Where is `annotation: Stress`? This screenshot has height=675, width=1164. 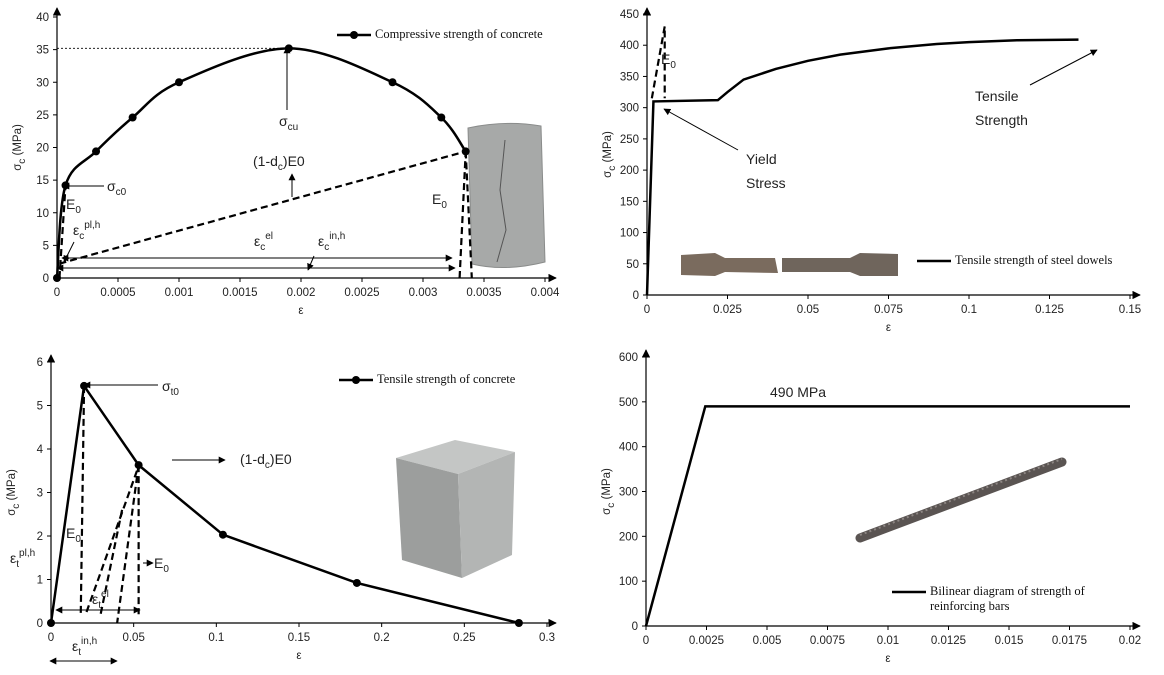 annotation: Stress is located at coordinates (766, 183).